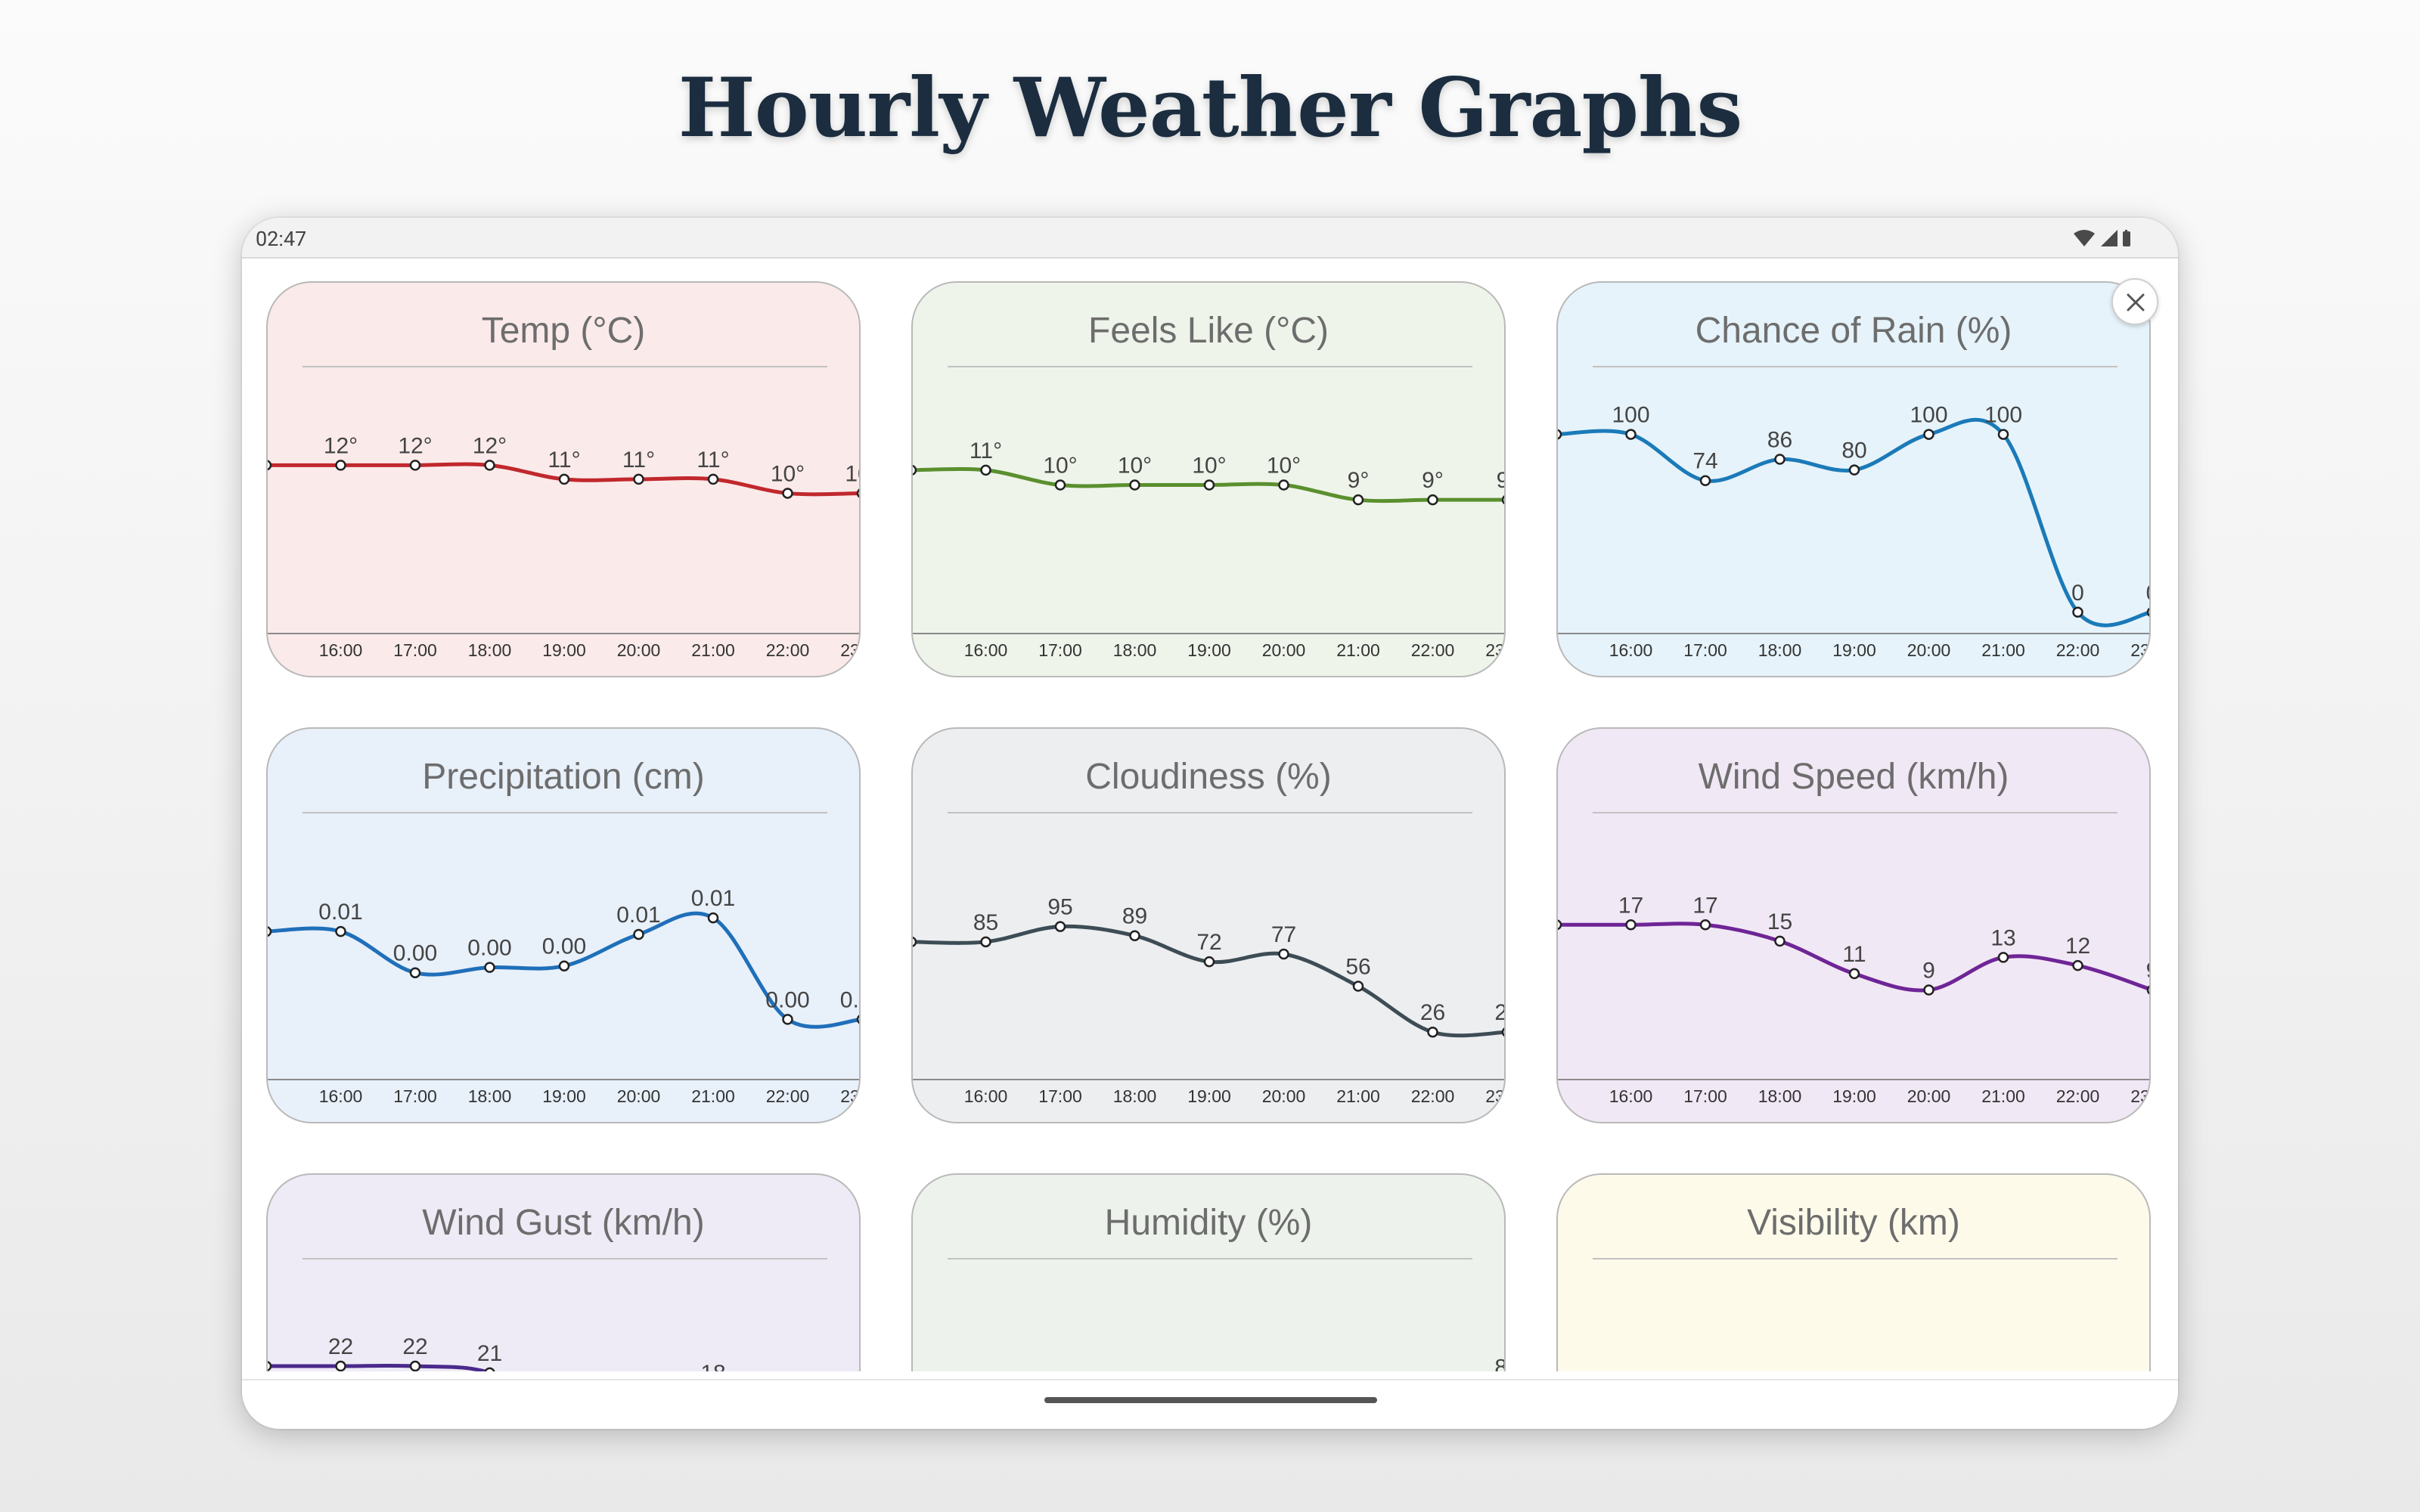 The image size is (2420, 1512). What do you see at coordinates (1210, 108) in the screenshot?
I see `page-headline: Hourly Weather Graphs` at bounding box center [1210, 108].